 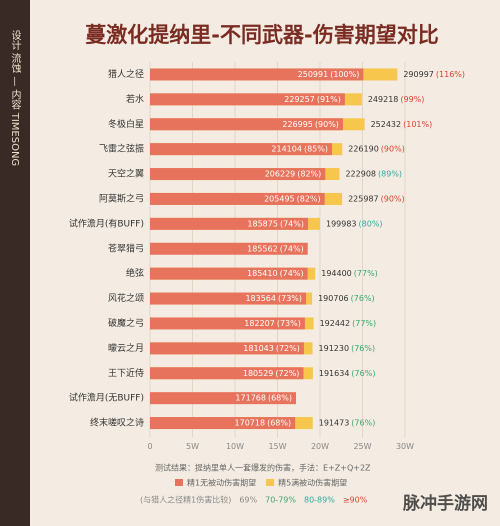 What do you see at coordinates (15, 98) in the screenshot?
I see `sidebar-text: 设计 流蚀 — 内容 TIMESONG` at bounding box center [15, 98].